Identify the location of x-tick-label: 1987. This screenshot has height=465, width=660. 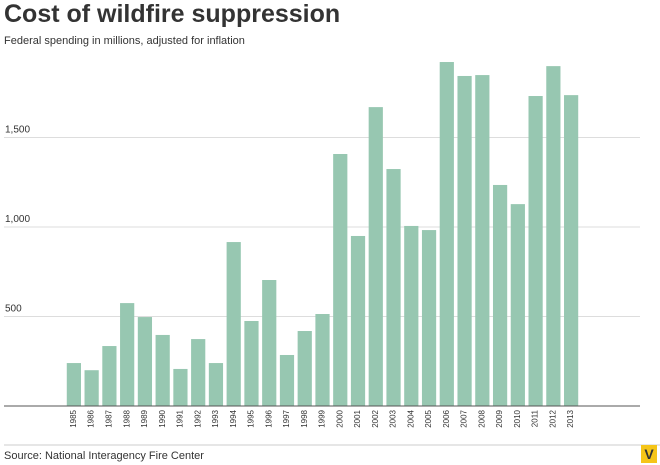
(109, 418).